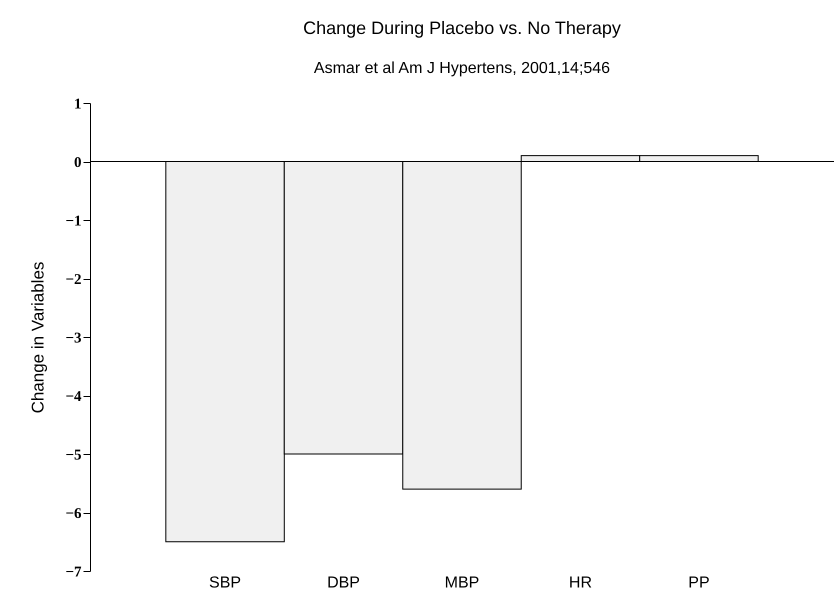 The image size is (834, 605). I want to click on y-tick-label: −2, so click(73, 280).